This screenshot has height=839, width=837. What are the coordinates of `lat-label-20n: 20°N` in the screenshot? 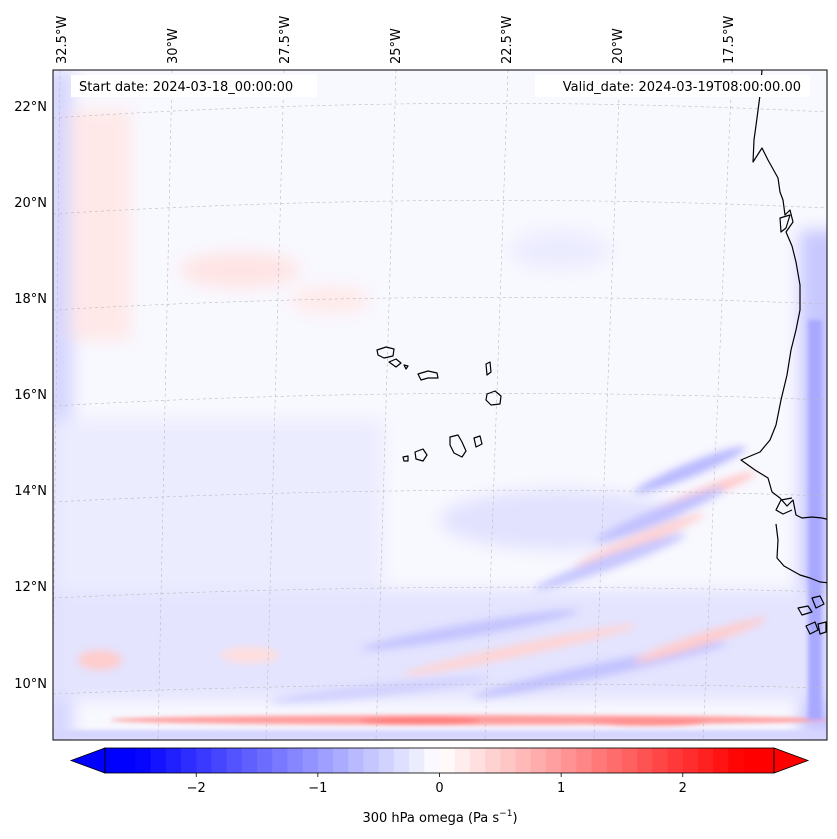 It's located at (30, 203).